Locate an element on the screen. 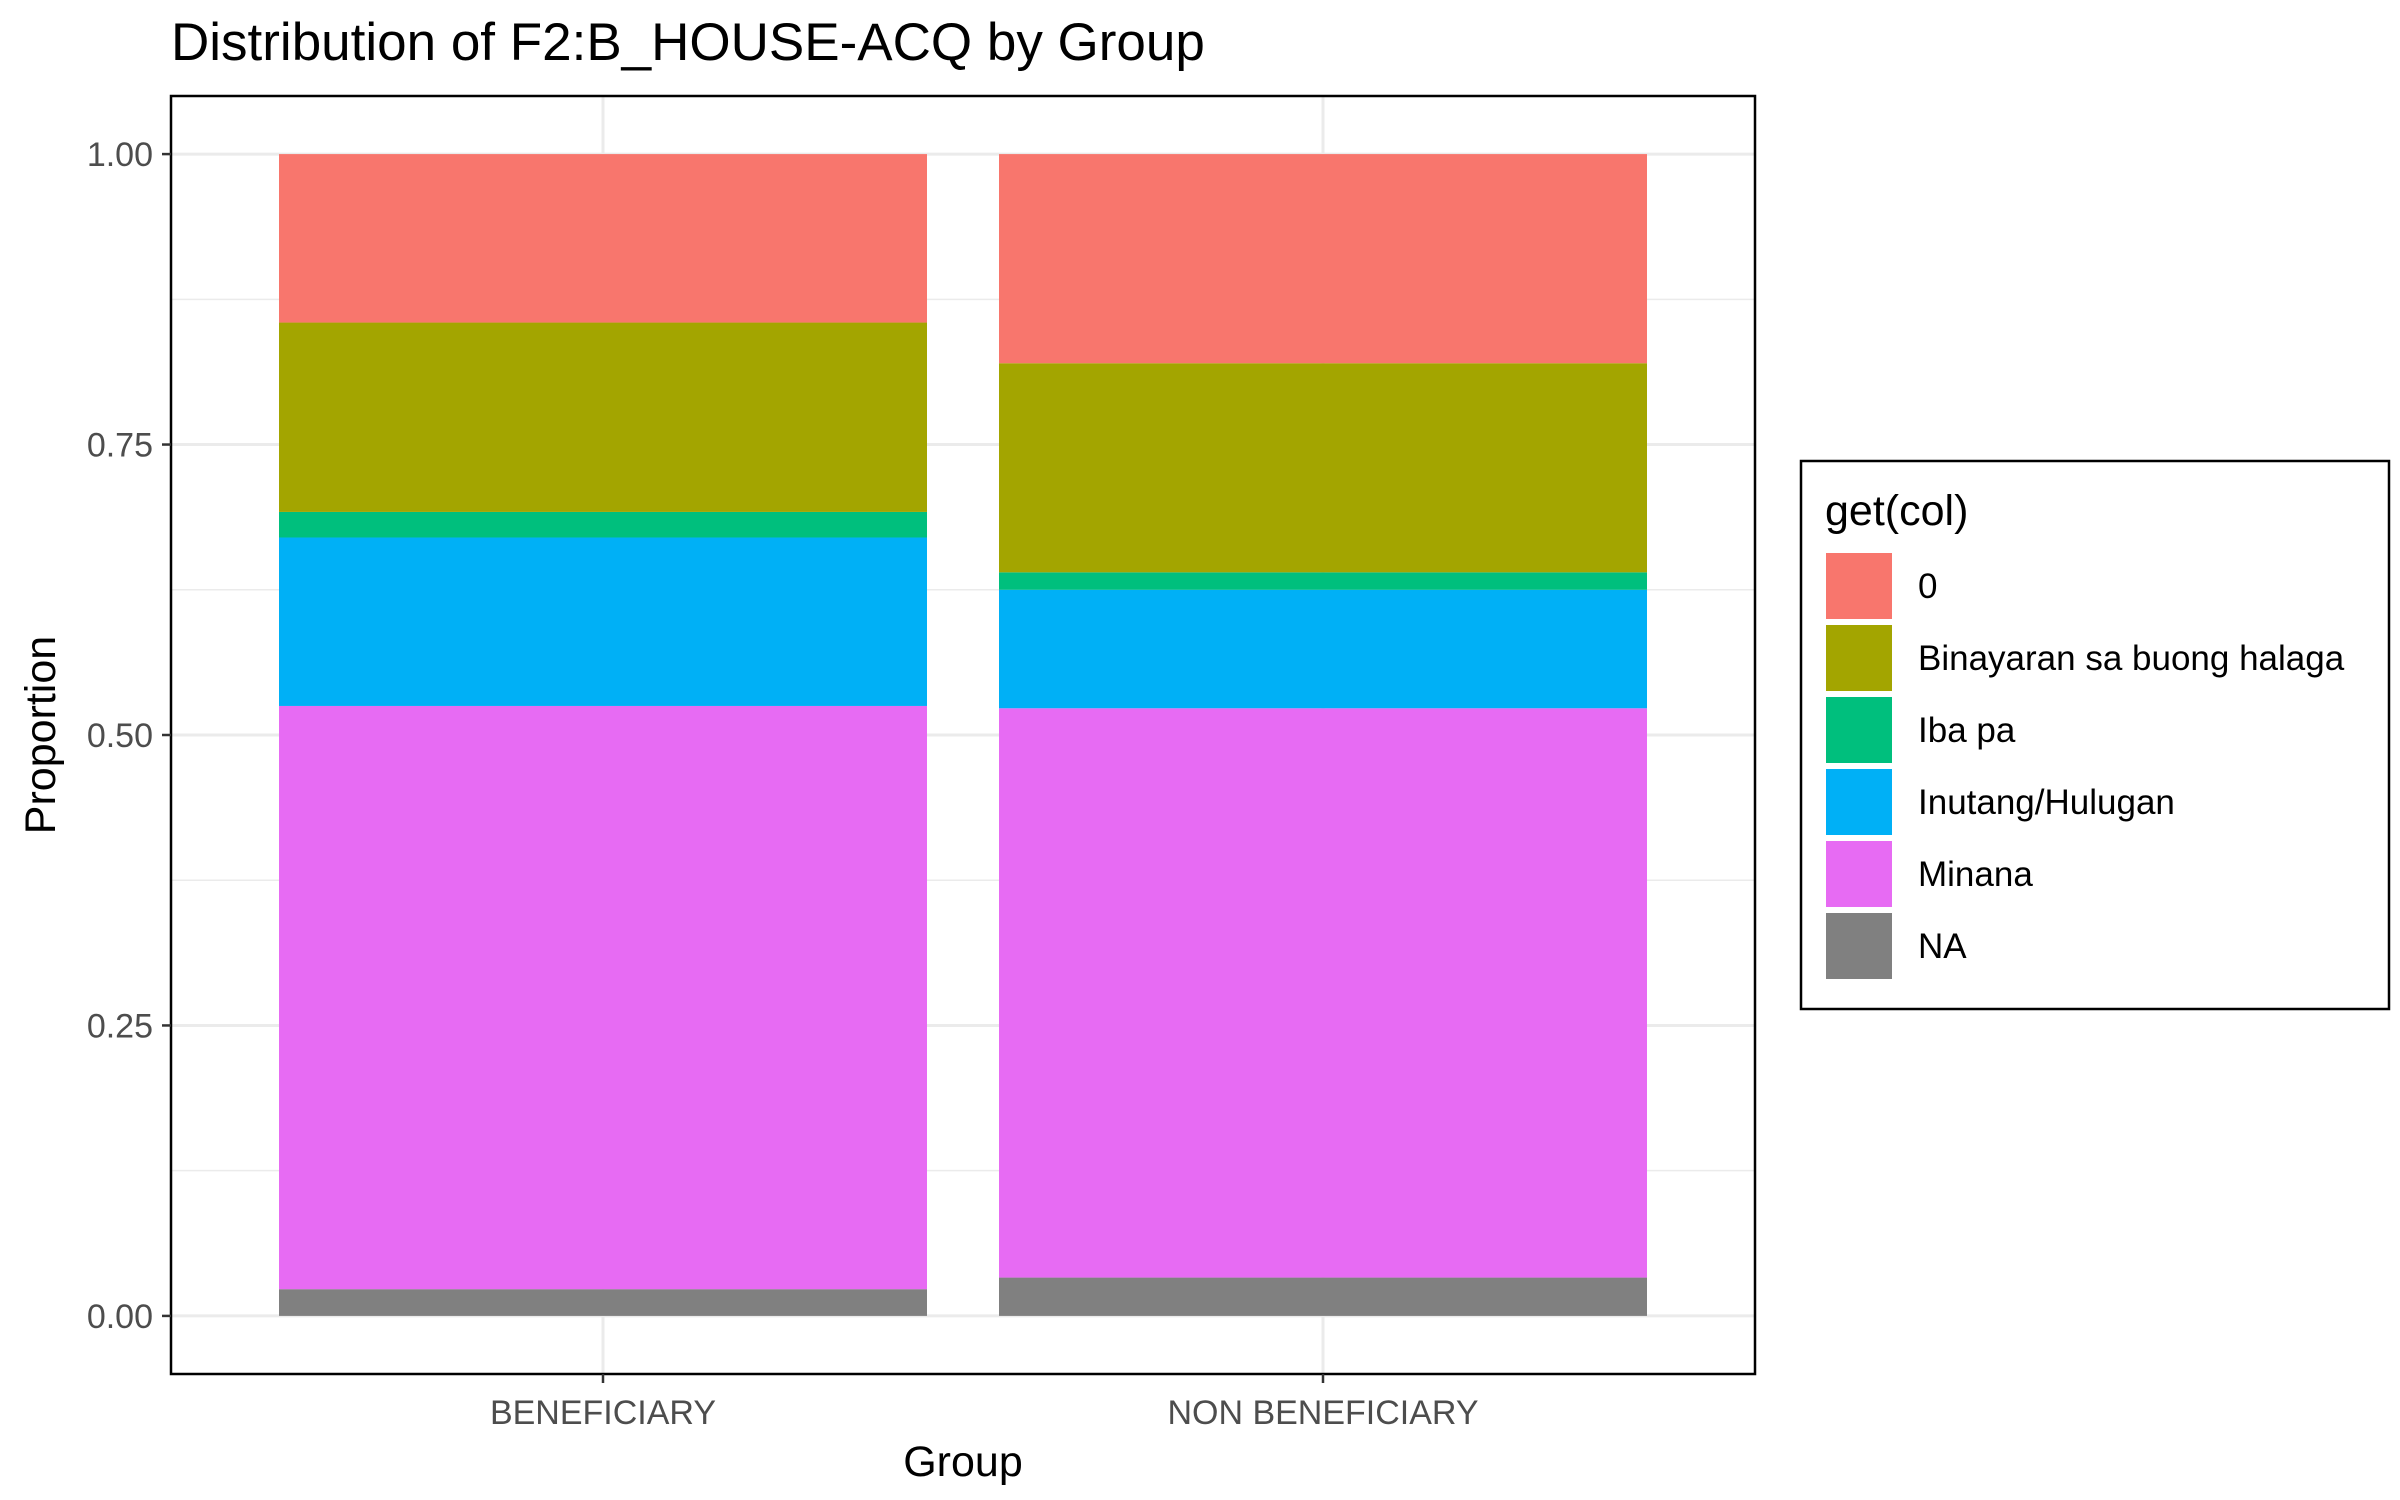 The height and width of the screenshot is (1500, 2400). legend-title: get(col) is located at coordinates (1896, 511).